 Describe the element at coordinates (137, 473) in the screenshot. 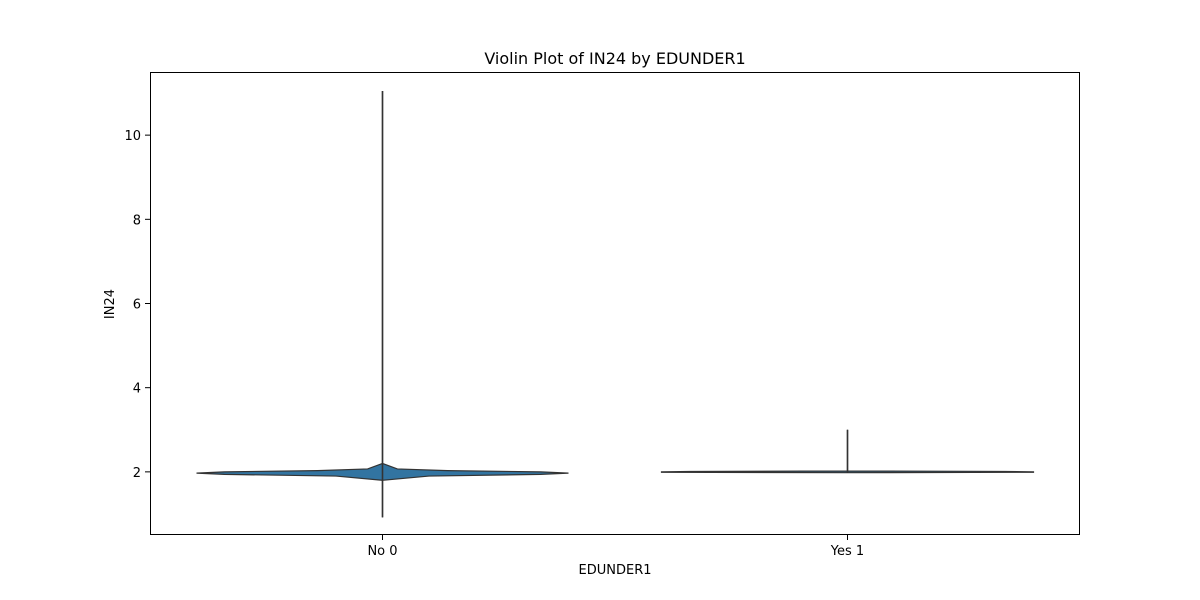

I see `y-tick-label: 2` at that location.